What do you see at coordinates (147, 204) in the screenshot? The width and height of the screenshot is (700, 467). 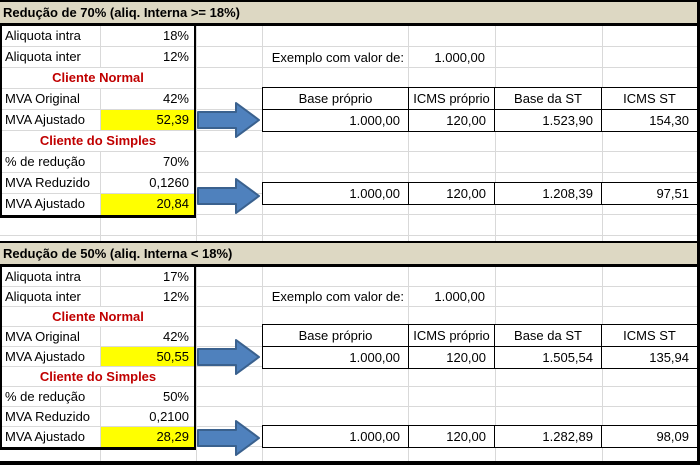 I see `cell-value-highlighted: 20,84` at bounding box center [147, 204].